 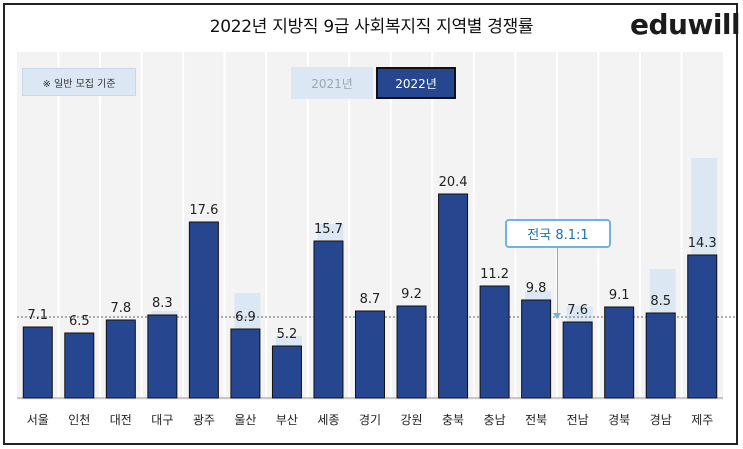 I want to click on chart-title: 2022년 지방직 9급 사회복지직 지역별 경쟁률, so click(x=371, y=27).